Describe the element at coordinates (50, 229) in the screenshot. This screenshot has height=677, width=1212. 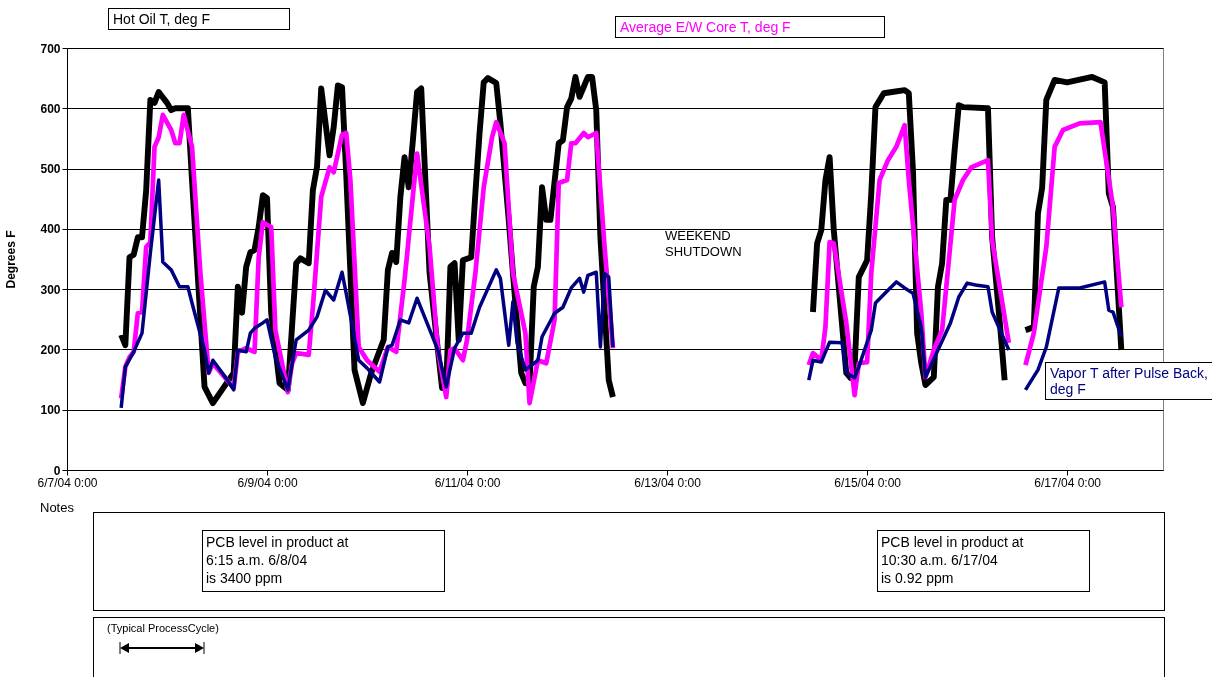
I see `y-tick-label: 400` at that location.